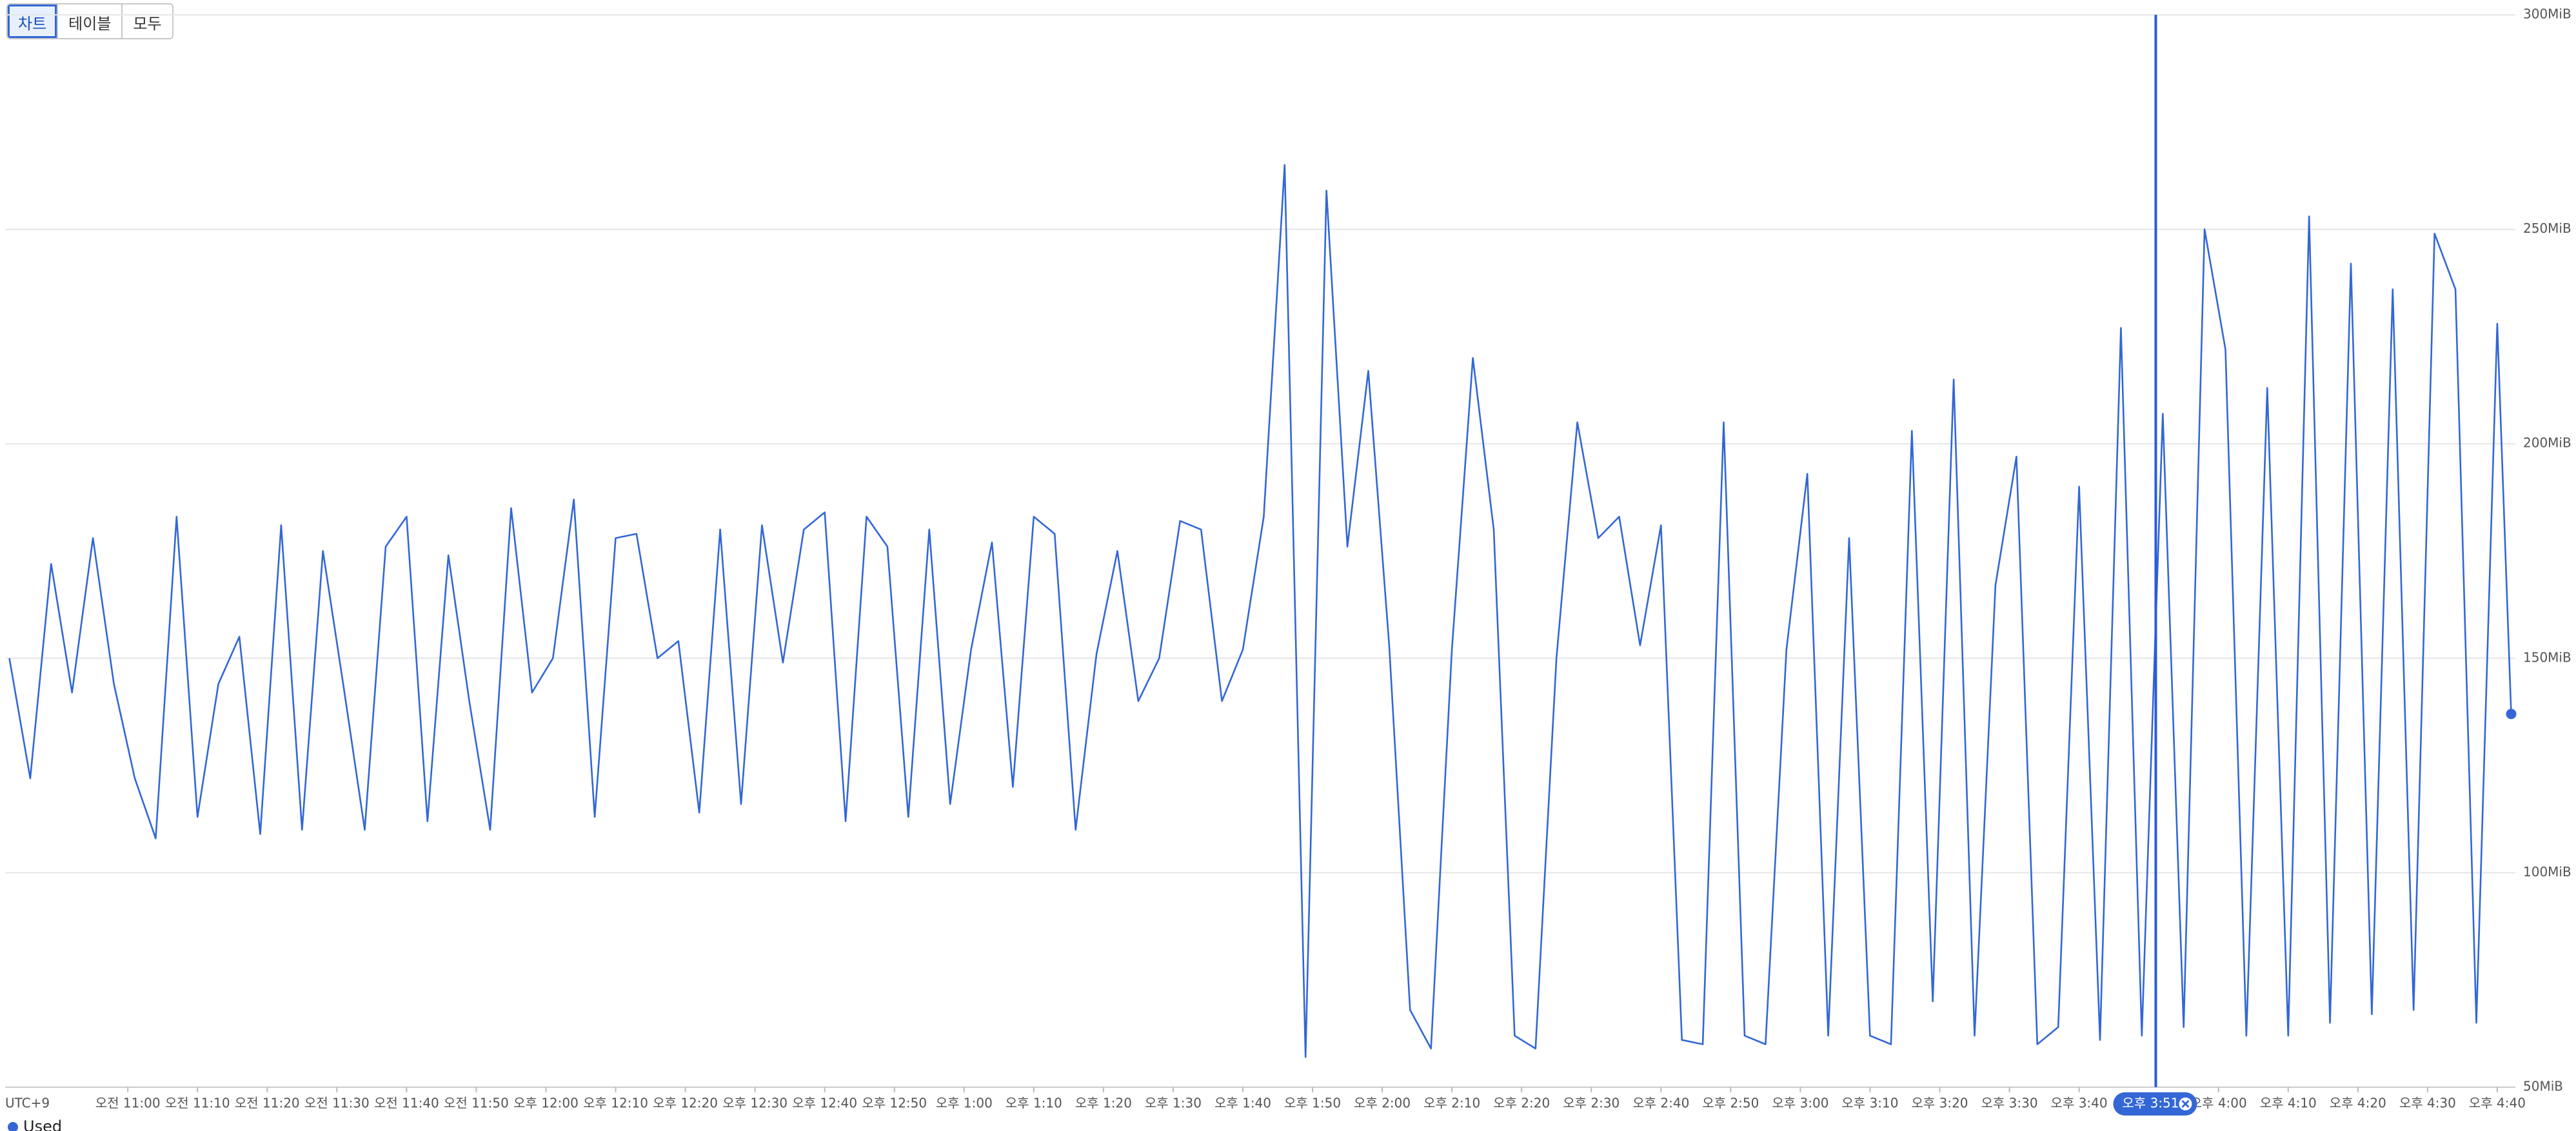 The image size is (2576, 1131). What do you see at coordinates (32, 22) in the screenshot?
I see `tab: 차트` at bounding box center [32, 22].